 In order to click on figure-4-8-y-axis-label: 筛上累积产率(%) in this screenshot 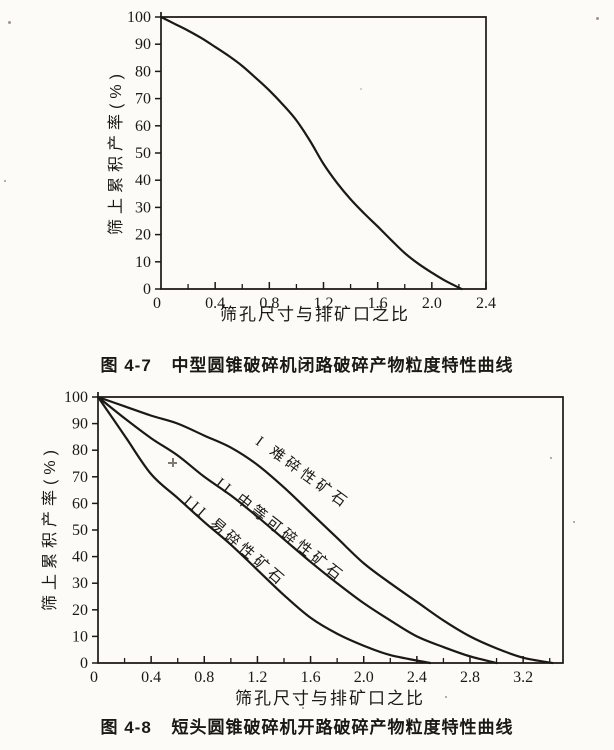, I will do `click(50, 528)`.